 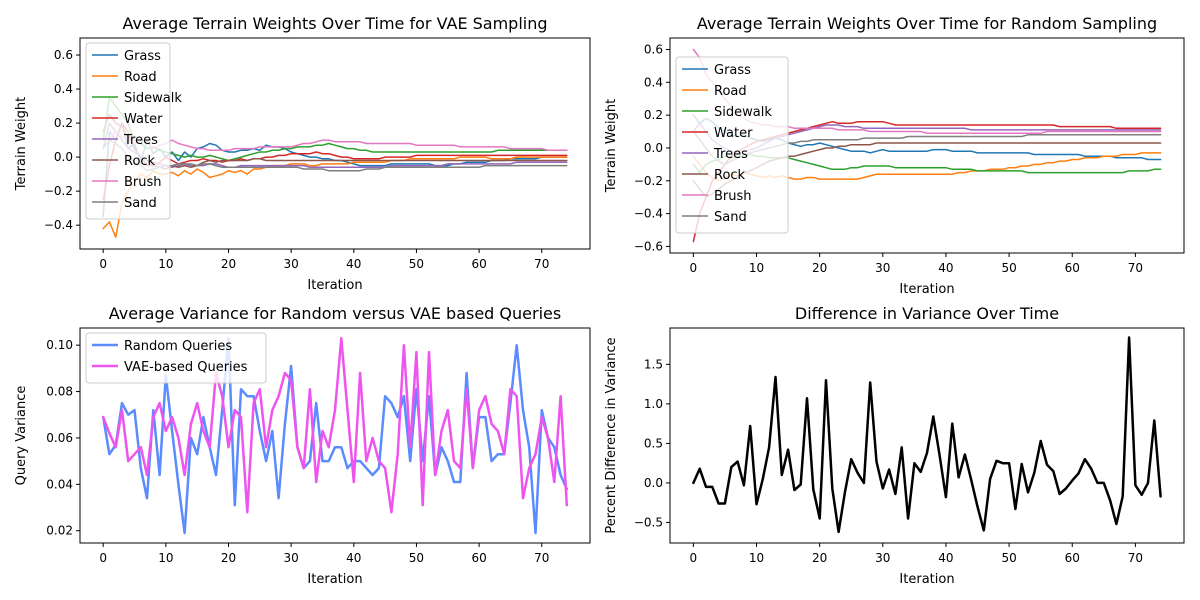 What do you see at coordinates (186, 367) in the screenshot?
I see `legend-label: VAE-based Queries` at bounding box center [186, 367].